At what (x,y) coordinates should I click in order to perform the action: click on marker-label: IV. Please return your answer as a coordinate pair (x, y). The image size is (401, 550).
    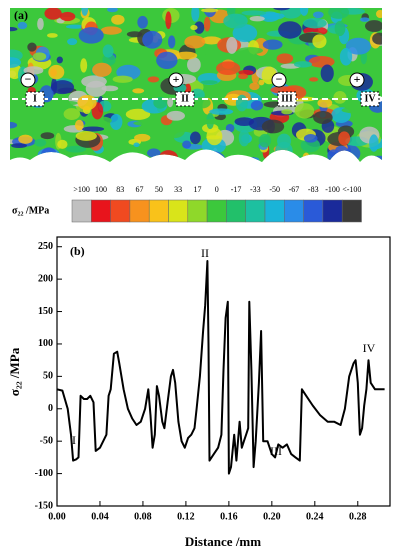
    Looking at the image, I should click on (370, 98).